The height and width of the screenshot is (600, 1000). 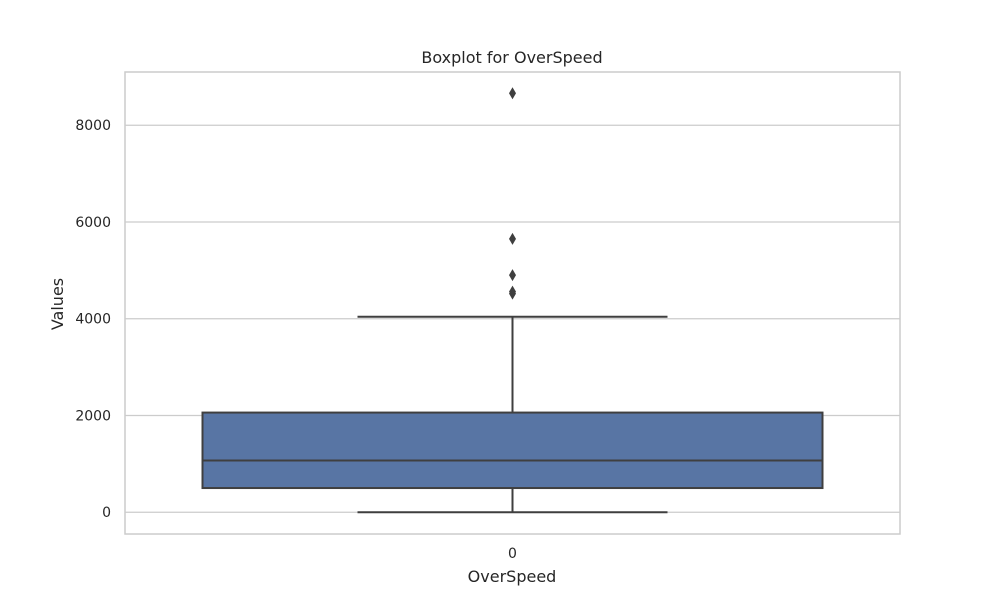 What do you see at coordinates (93, 416) in the screenshot?
I see `y-tick-label: 2000` at bounding box center [93, 416].